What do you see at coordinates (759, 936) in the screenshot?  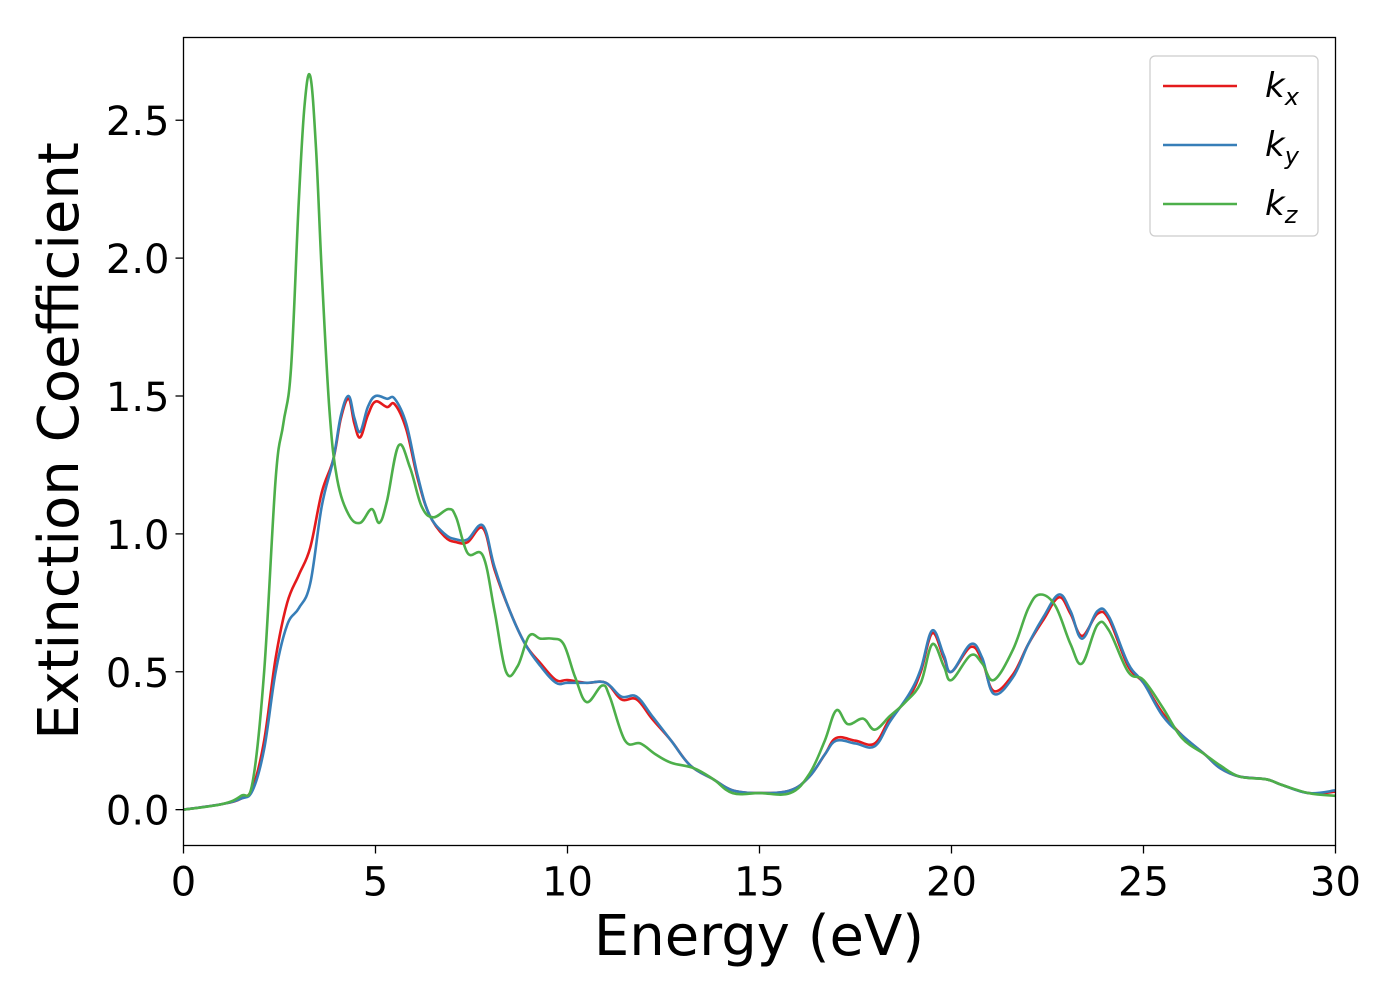 I see `x-axis-title: Energy (eV)` at bounding box center [759, 936].